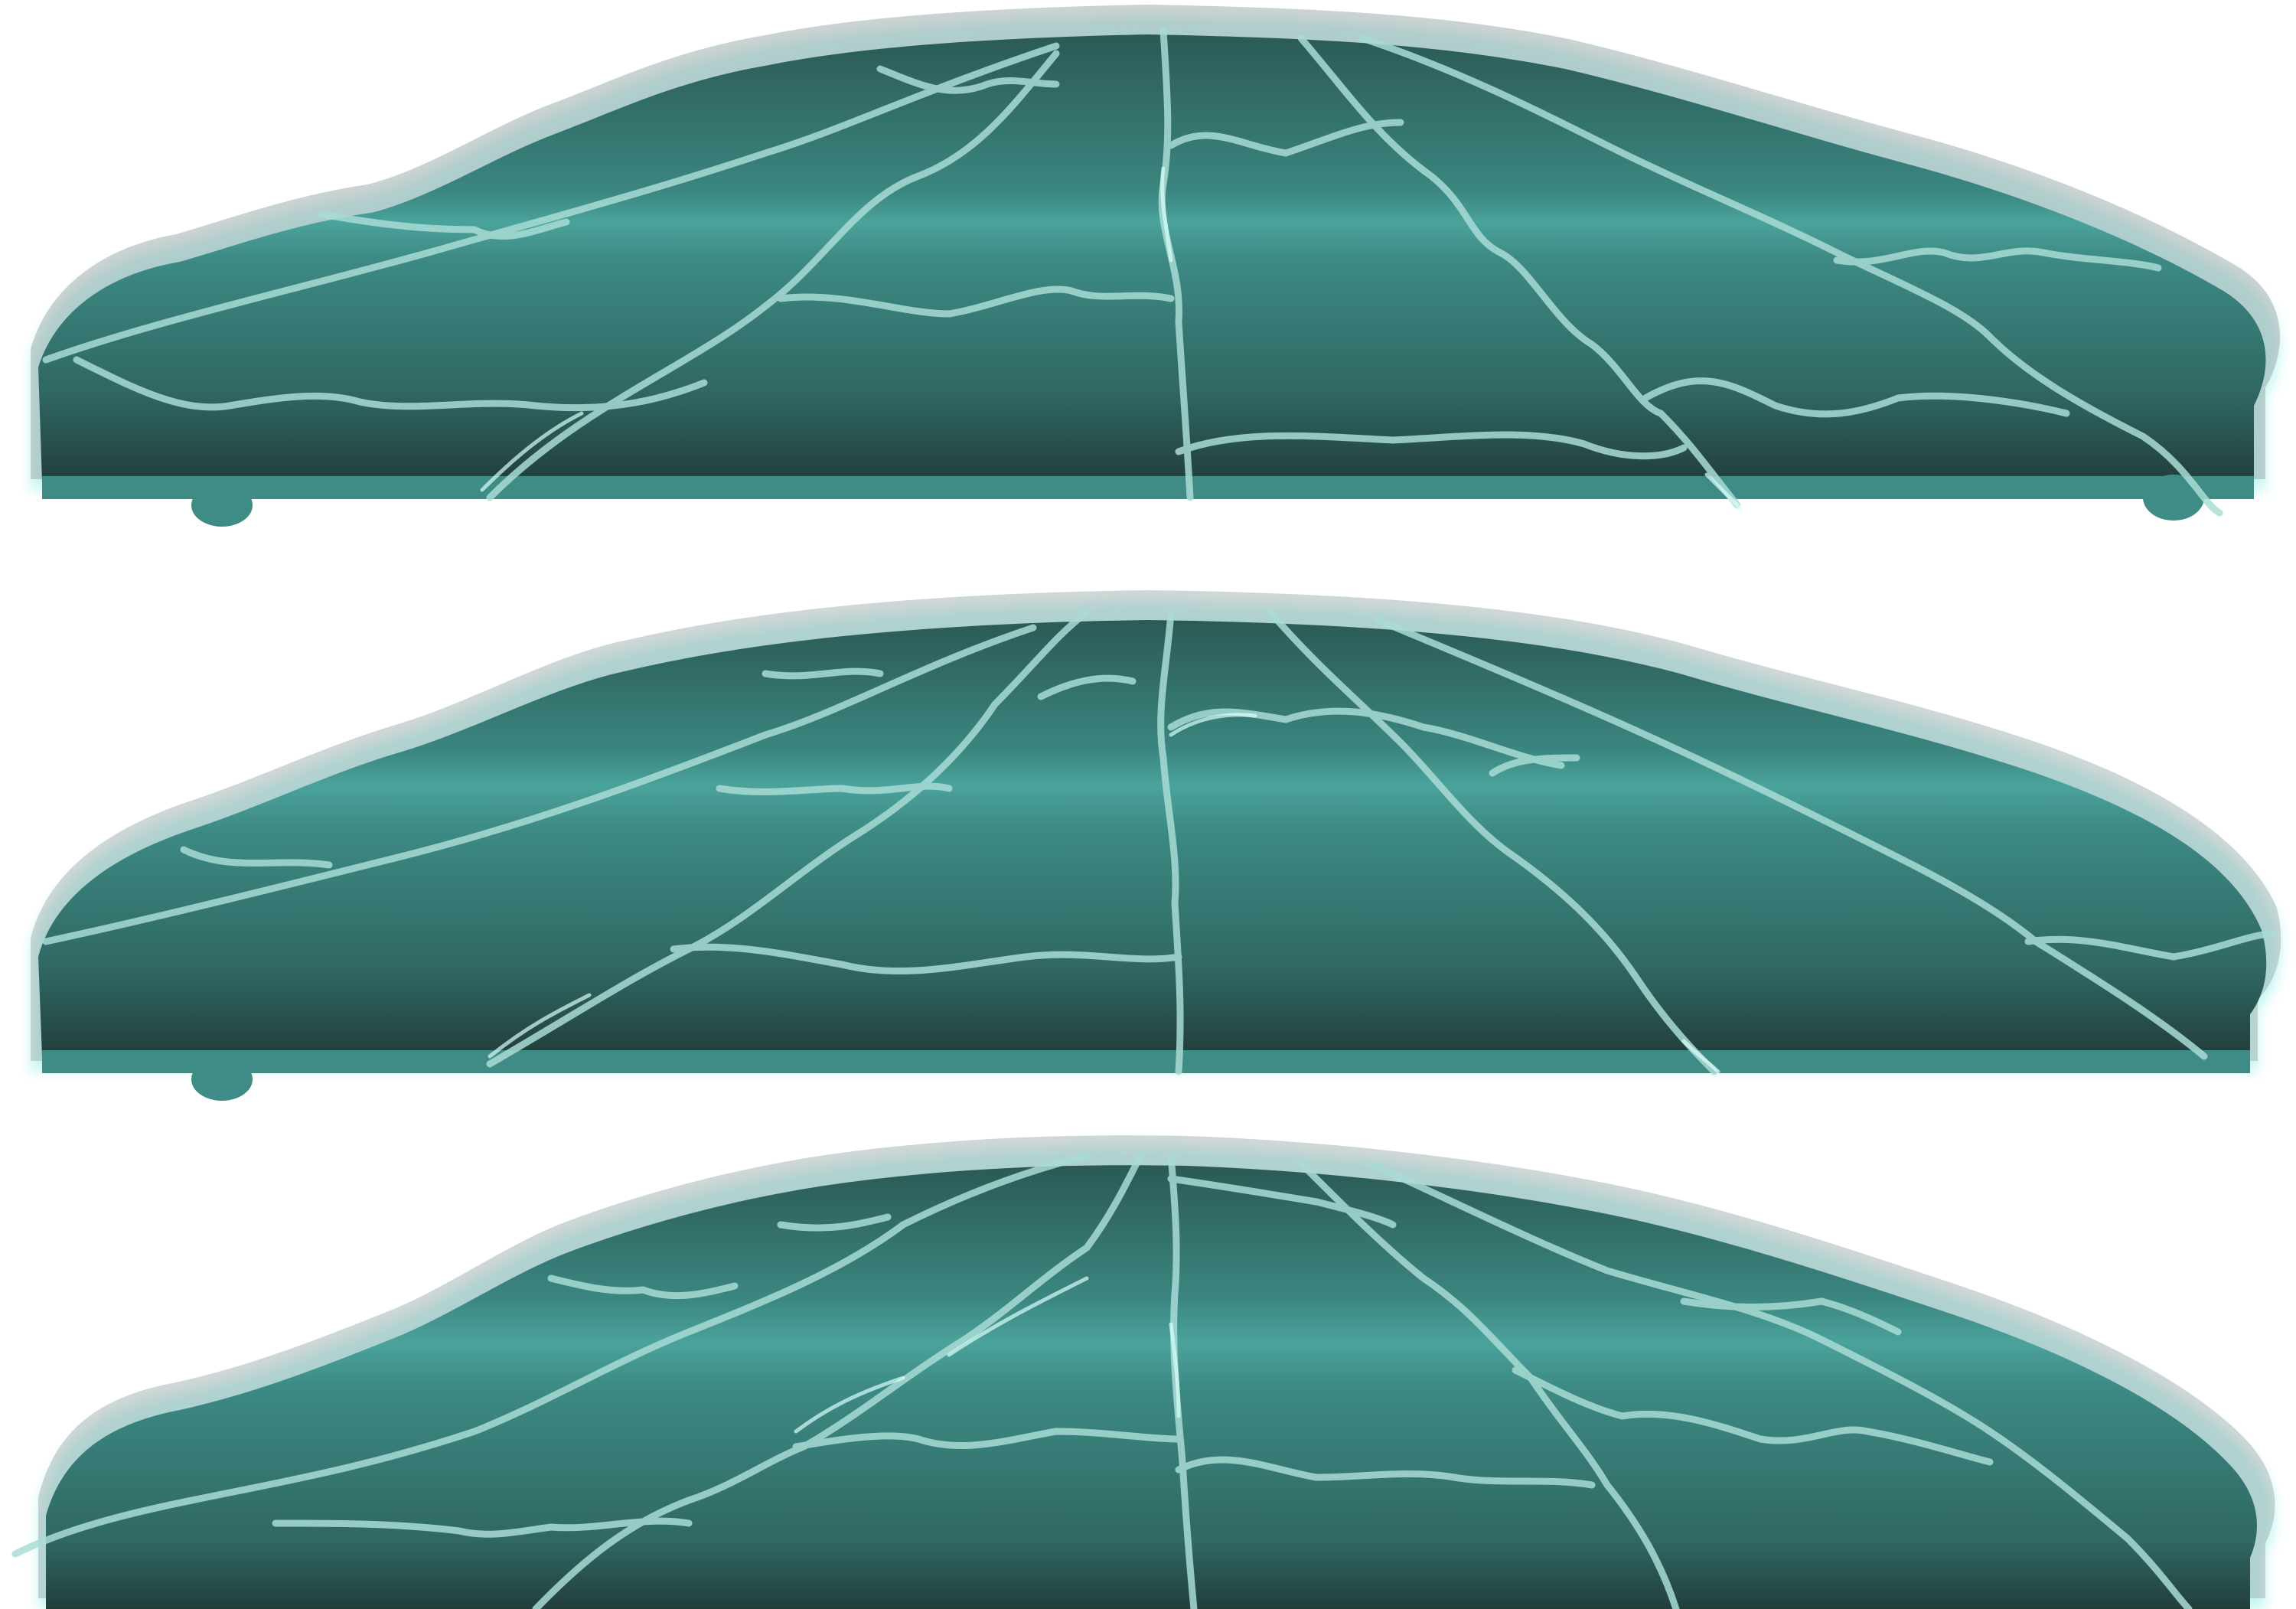 The image size is (2296, 1609). What do you see at coordinates (1146, 1062) in the screenshot?
I see `platform-middle-base-strip` at bounding box center [1146, 1062].